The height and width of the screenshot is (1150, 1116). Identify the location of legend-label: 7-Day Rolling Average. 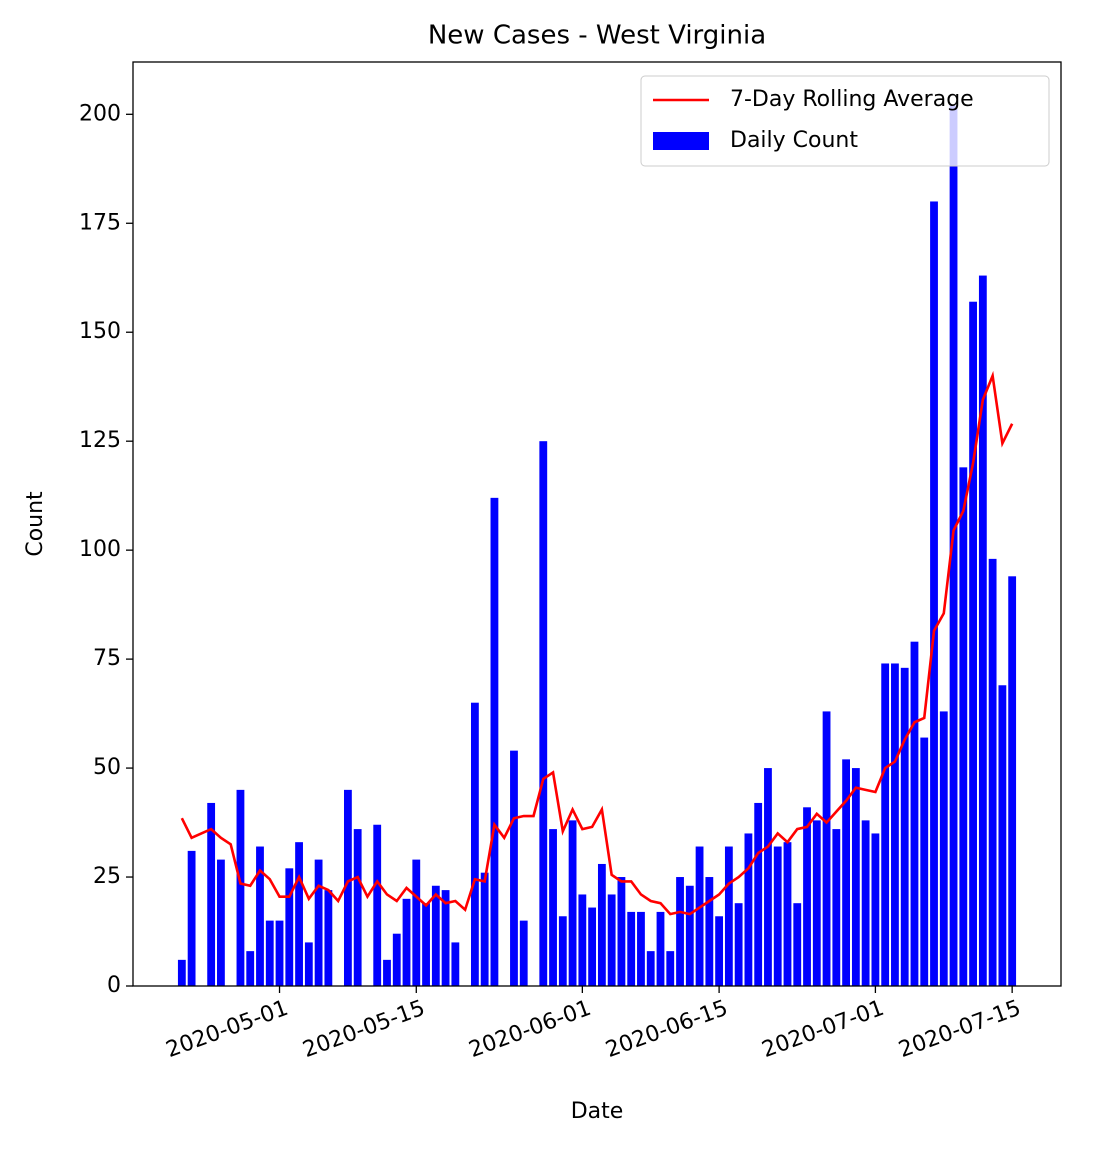
(852, 99).